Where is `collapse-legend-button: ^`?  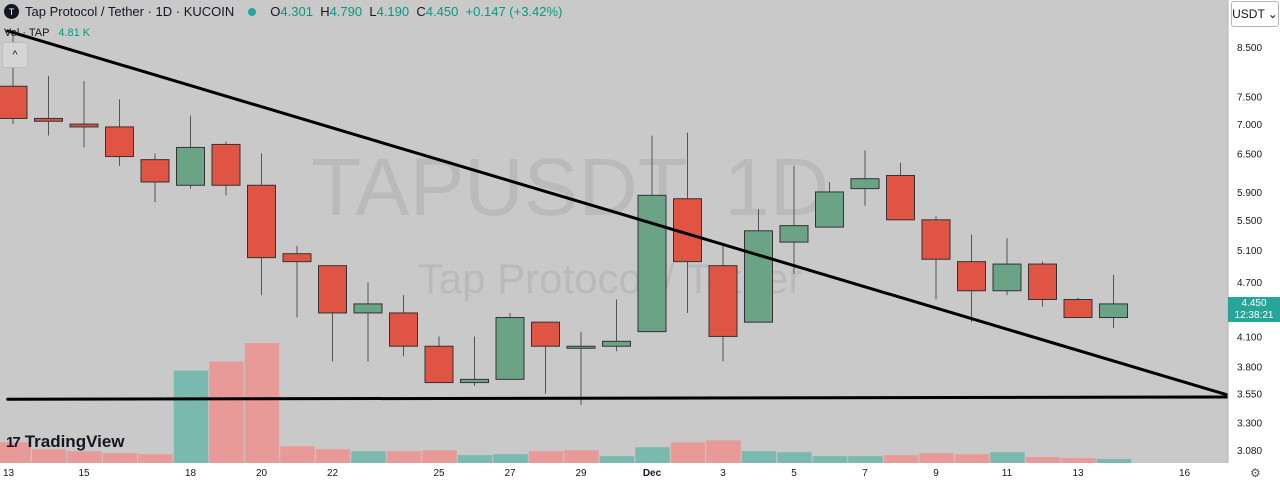
collapse-legend-button: ^ is located at coordinates (15, 55).